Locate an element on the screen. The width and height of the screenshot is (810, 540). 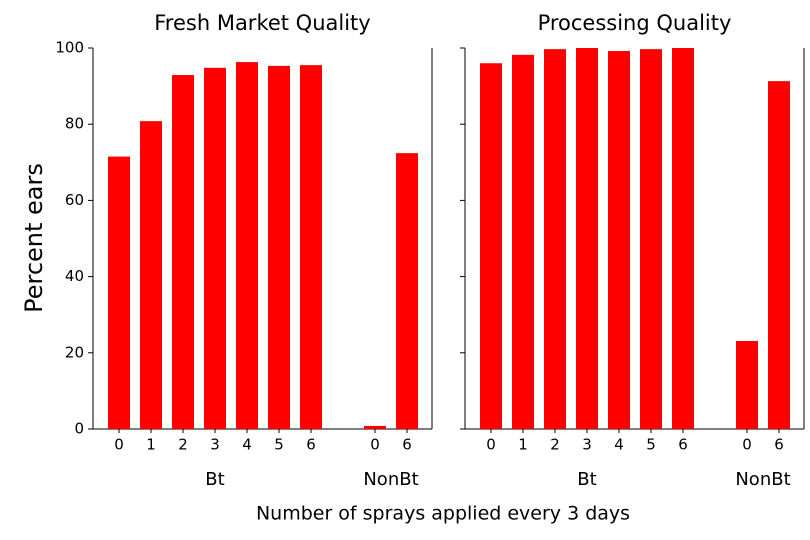
y-axis-label: Percent ears is located at coordinates (34, 238).